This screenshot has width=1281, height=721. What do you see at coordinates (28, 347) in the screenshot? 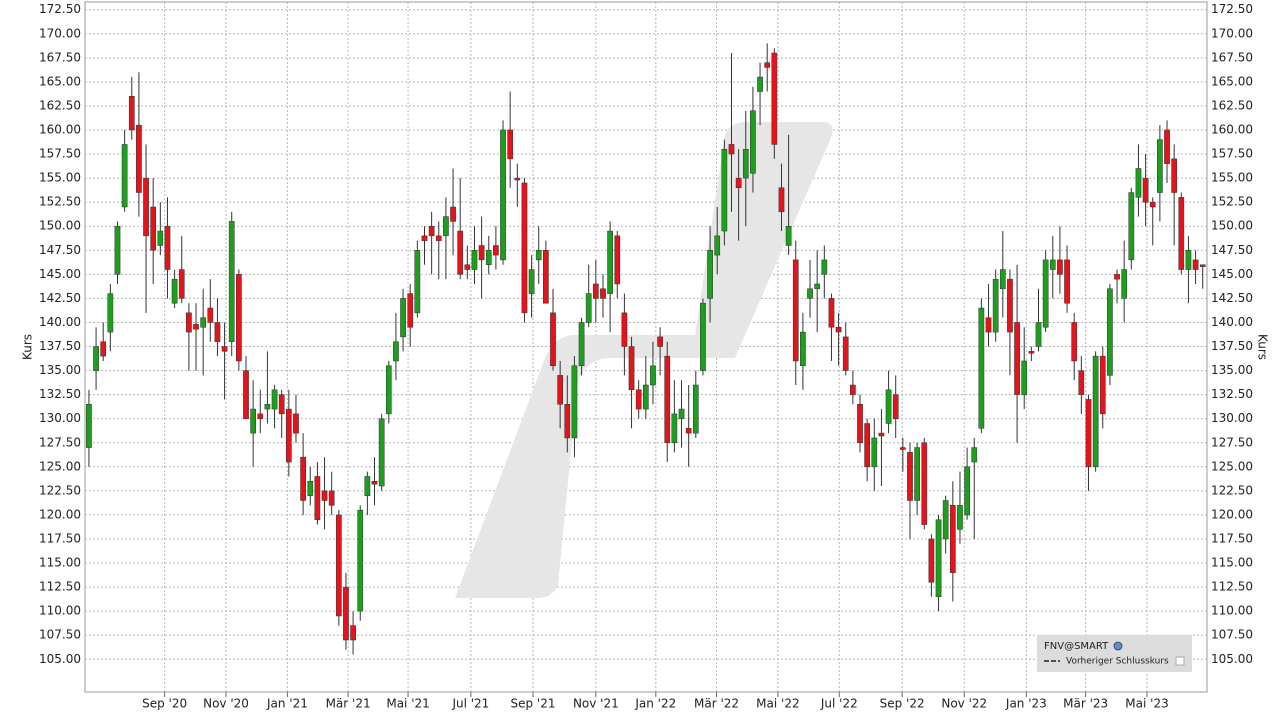
I see `y-axis-title: Kurs` at bounding box center [28, 347].